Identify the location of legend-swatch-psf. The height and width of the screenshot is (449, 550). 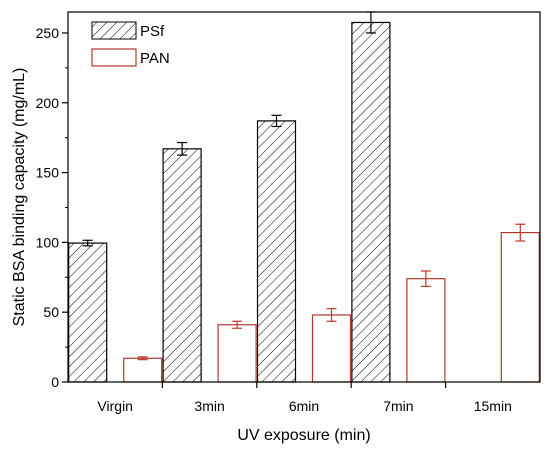
(114, 30).